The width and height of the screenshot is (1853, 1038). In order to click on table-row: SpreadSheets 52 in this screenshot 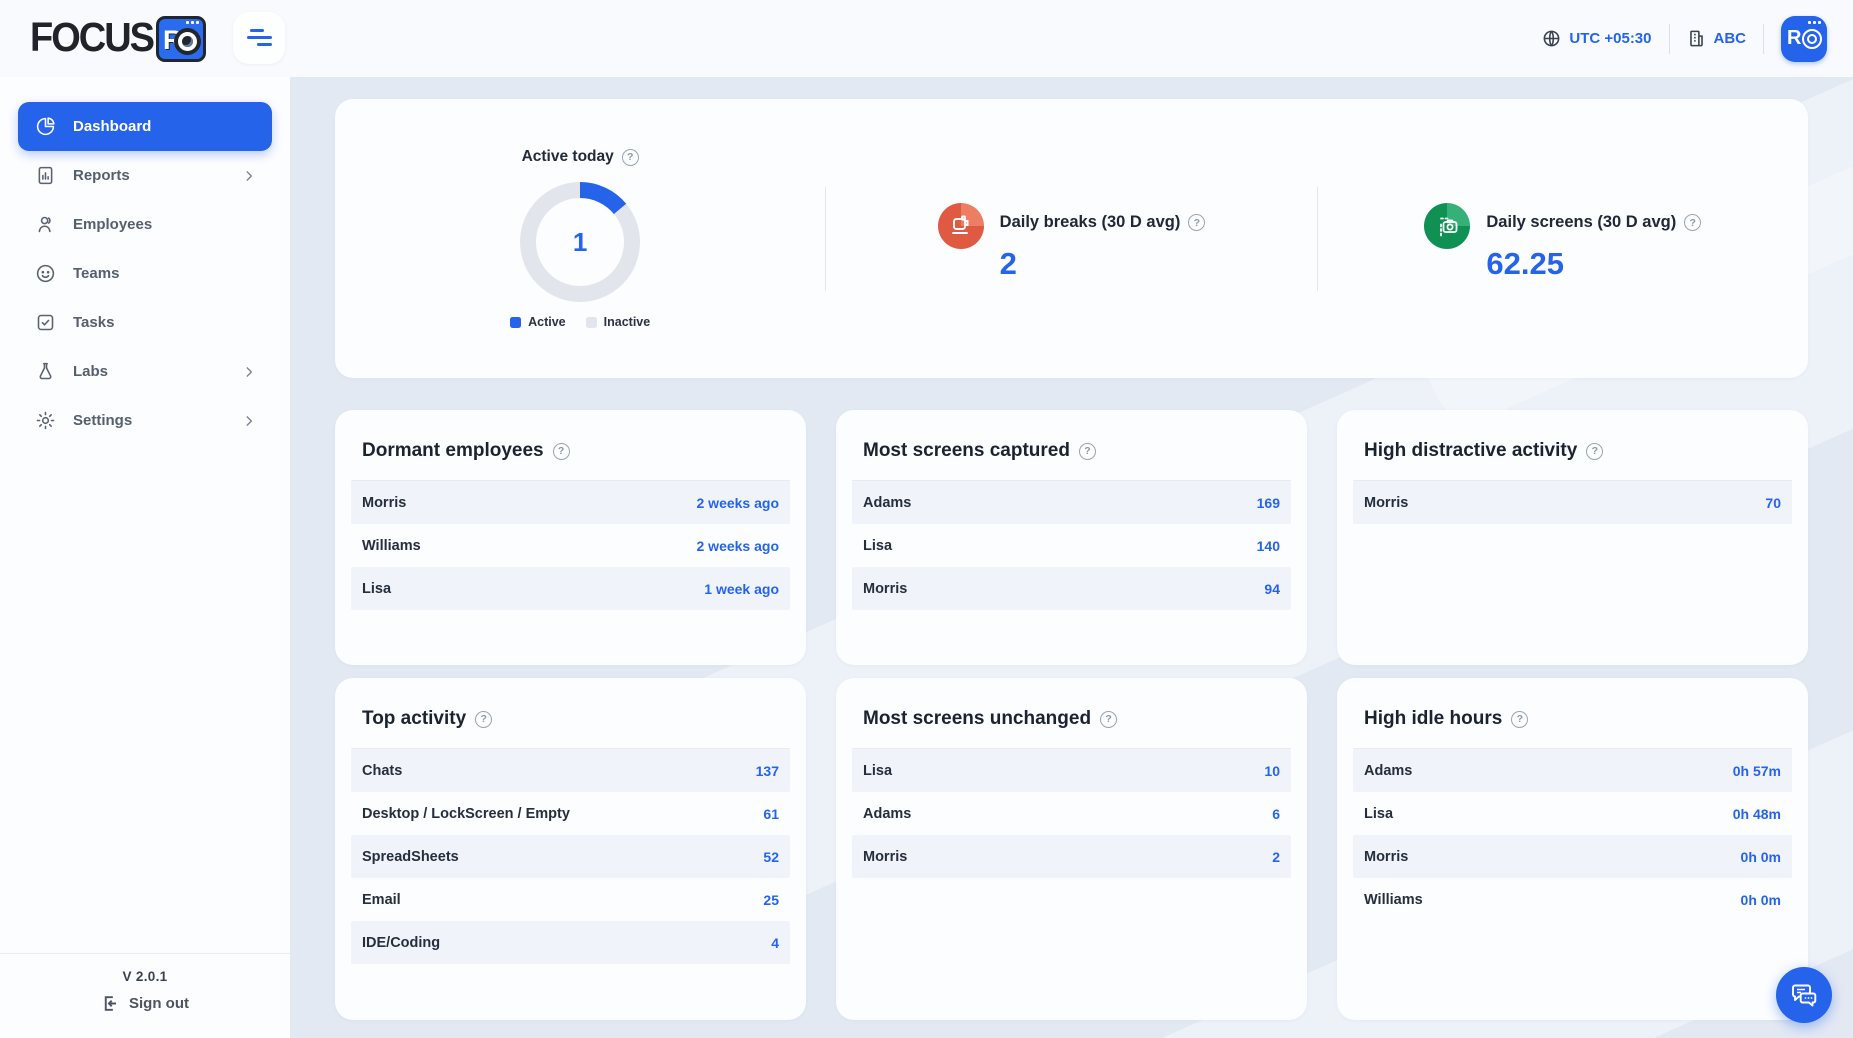, I will do `click(570, 856)`.